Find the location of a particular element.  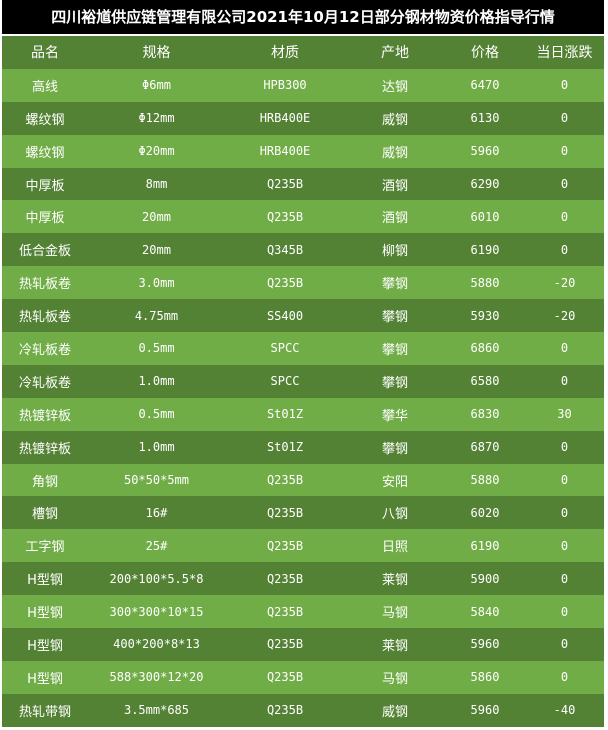

cell-origin: 达钢 is located at coordinates (395, 85).